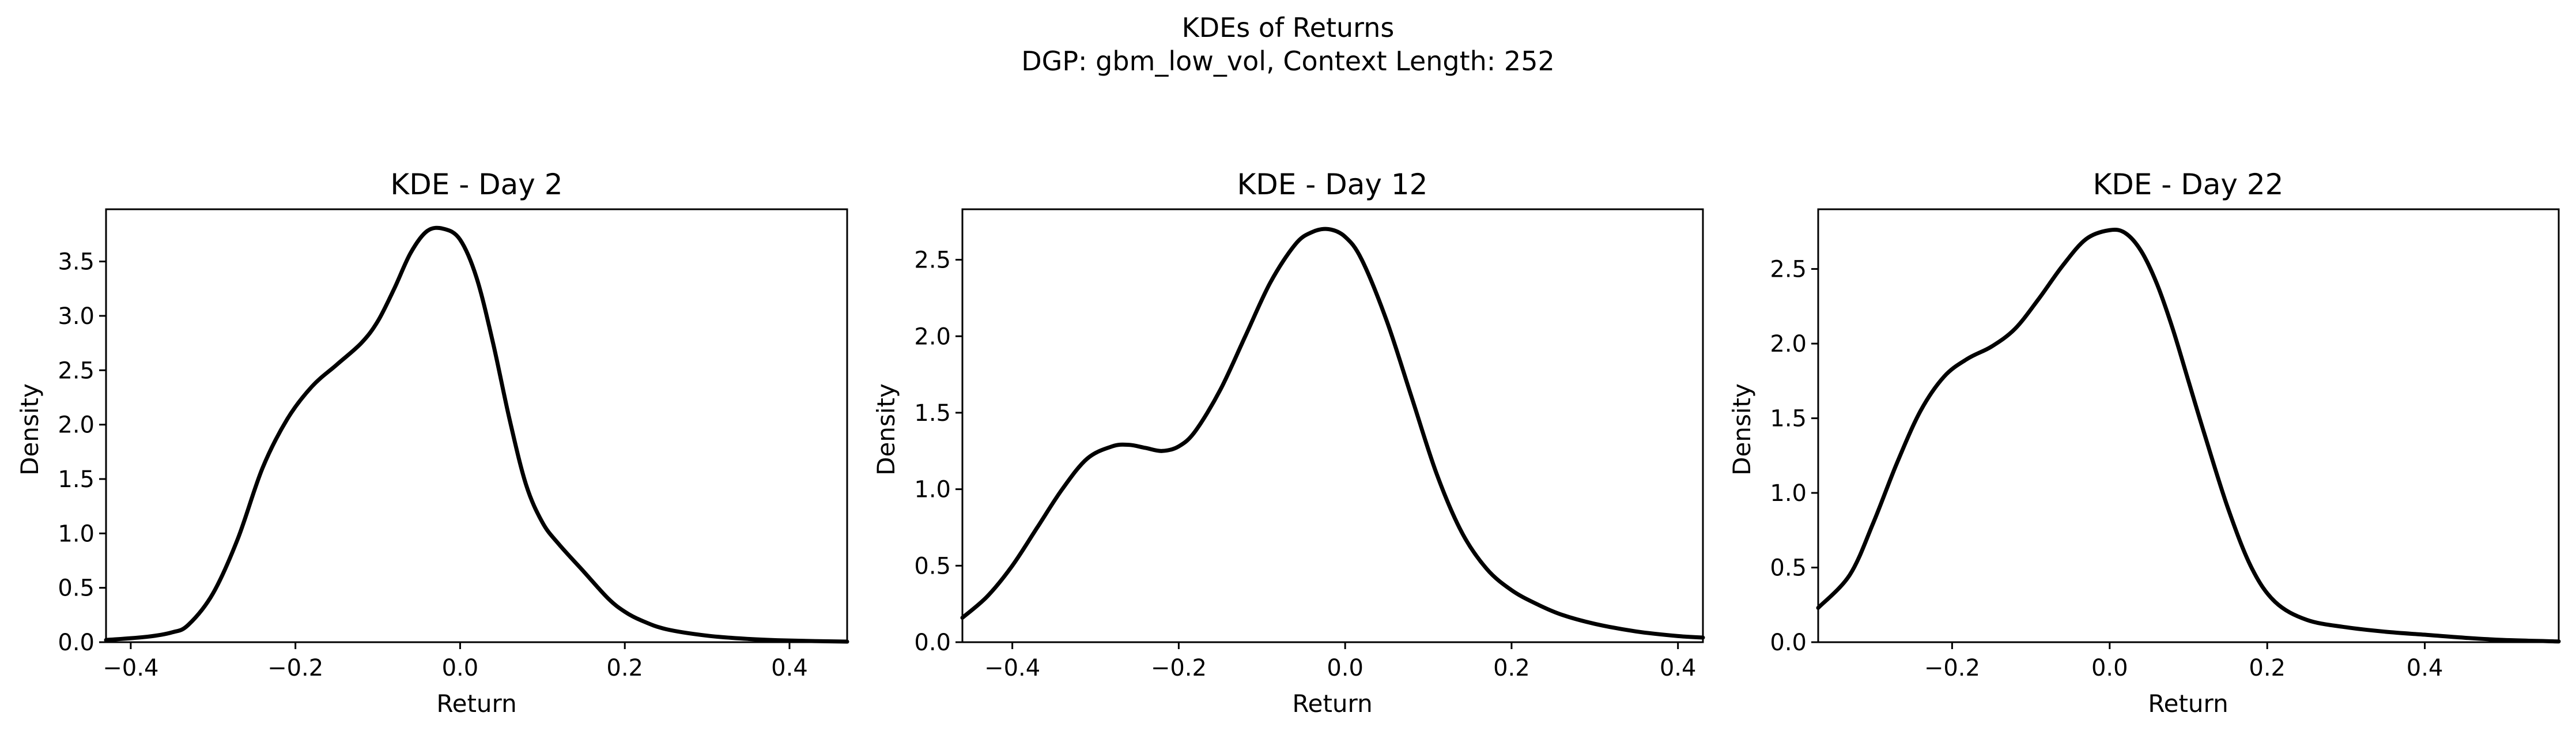  What do you see at coordinates (1287, 61) in the screenshot?
I see `figure-suptitle-line2: DGP: gbm_low_vol, Context Length: 252` at bounding box center [1287, 61].